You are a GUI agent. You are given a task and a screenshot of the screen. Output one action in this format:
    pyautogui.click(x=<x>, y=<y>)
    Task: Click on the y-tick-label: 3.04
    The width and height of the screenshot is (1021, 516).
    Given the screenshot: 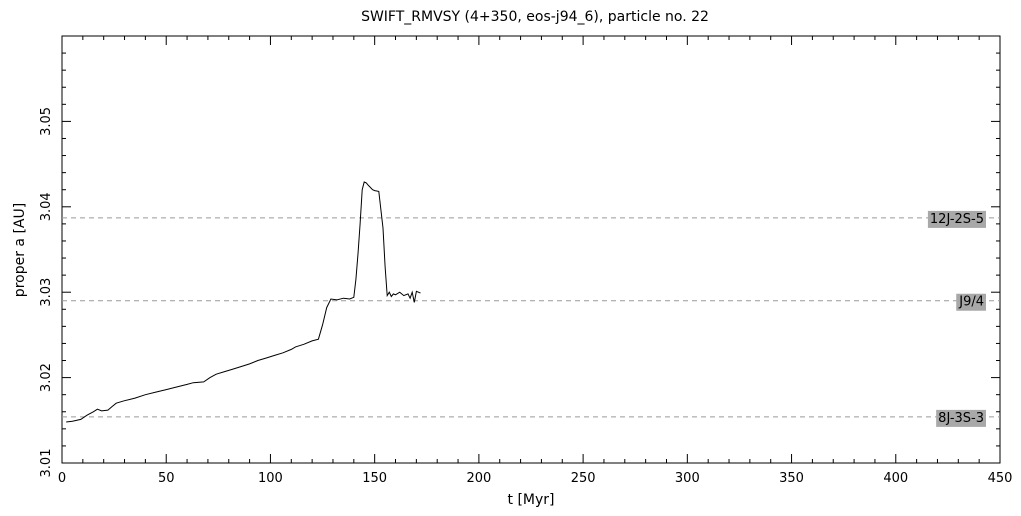 What is the action you would take?
    pyautogui.click(x=46, y=206)
    